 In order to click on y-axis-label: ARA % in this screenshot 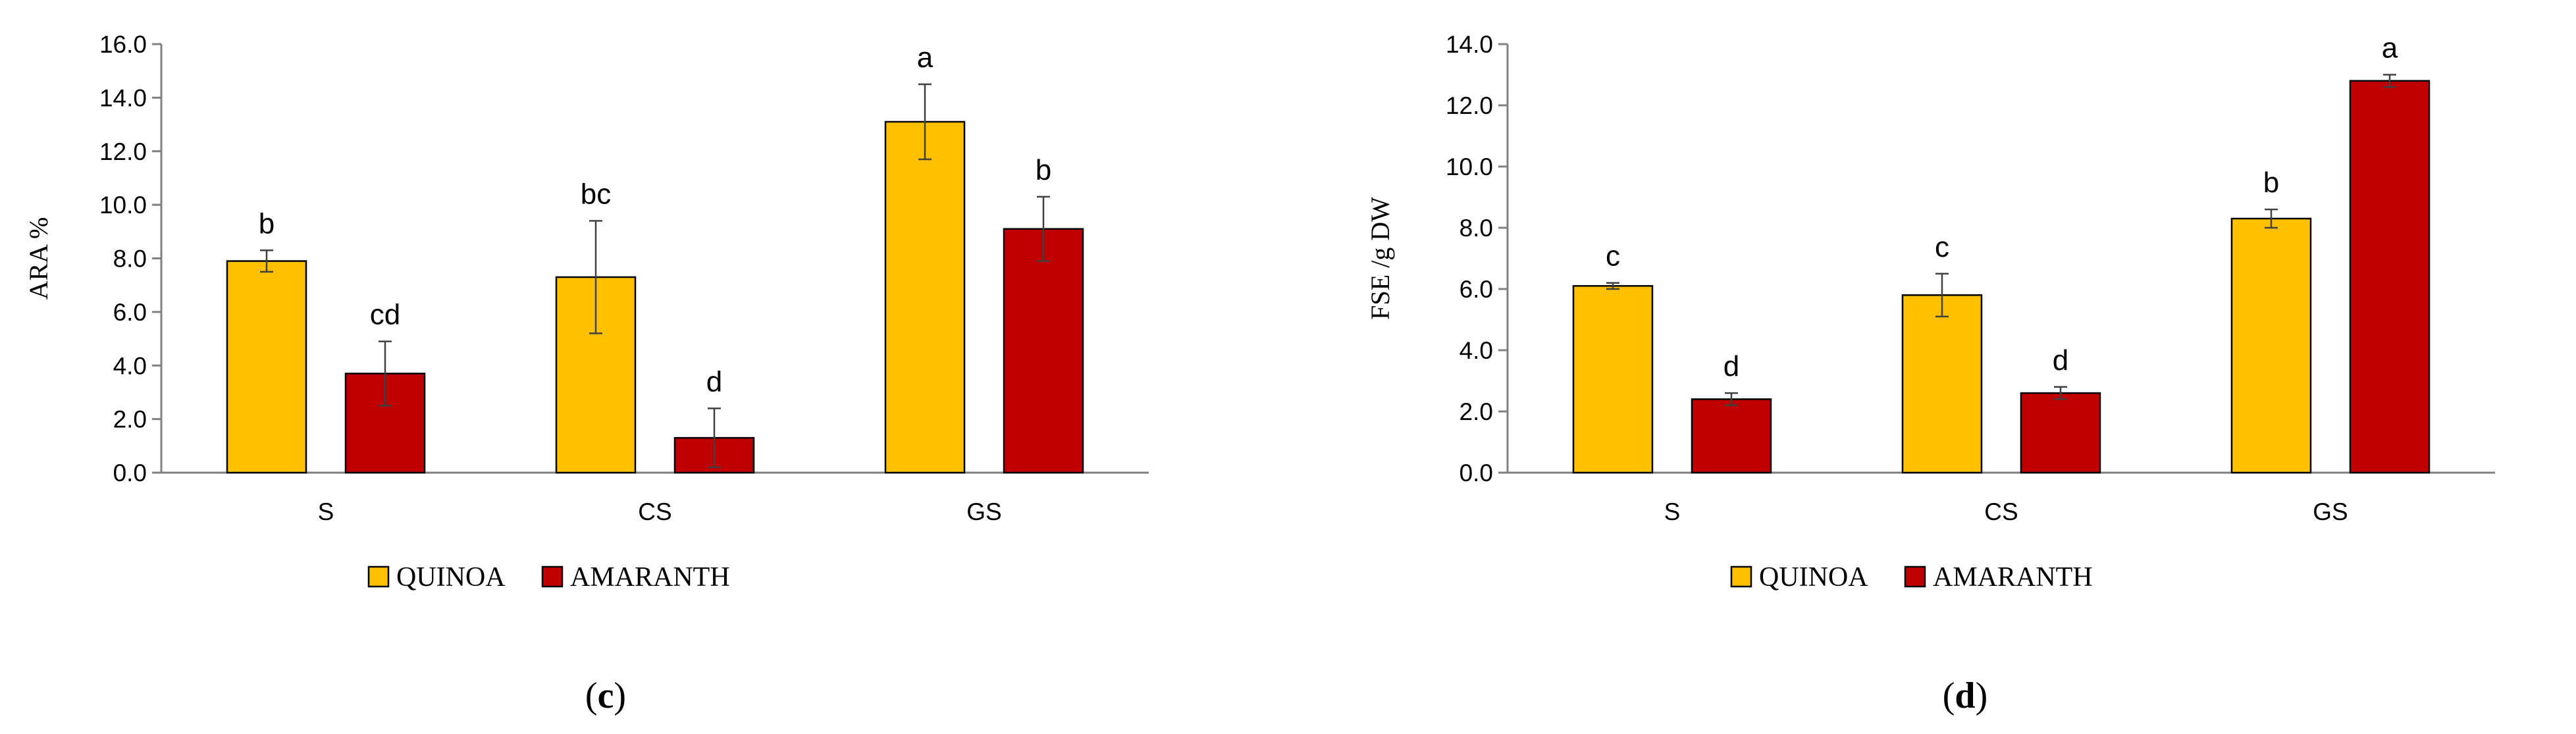, I will do `click(38, 258)`.